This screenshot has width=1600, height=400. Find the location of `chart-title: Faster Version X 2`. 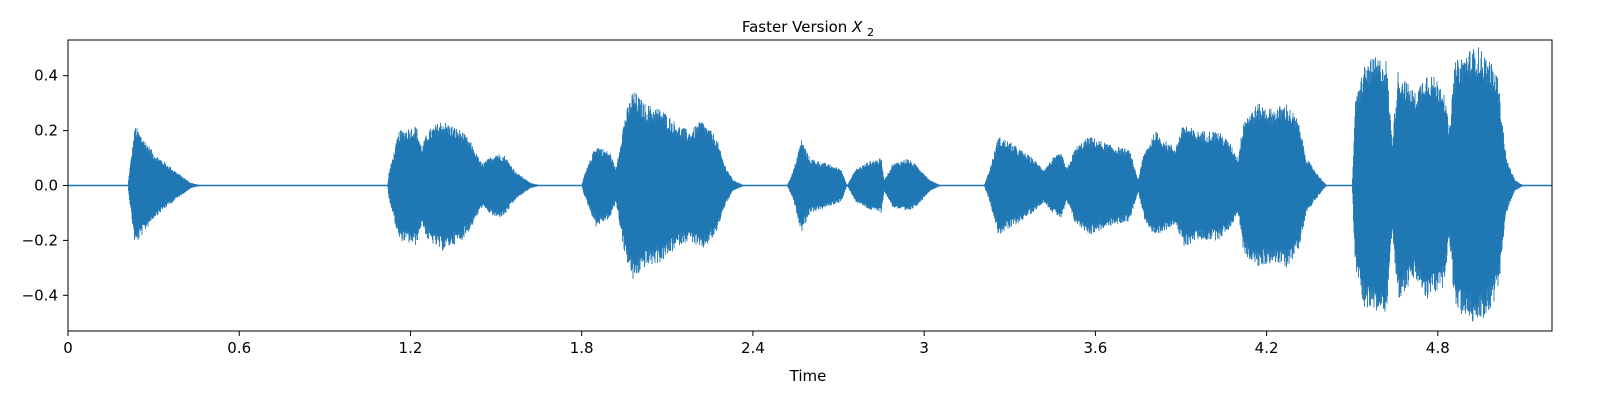

chart-title: Faster Version X 2 is located at coordinates (808, 28).